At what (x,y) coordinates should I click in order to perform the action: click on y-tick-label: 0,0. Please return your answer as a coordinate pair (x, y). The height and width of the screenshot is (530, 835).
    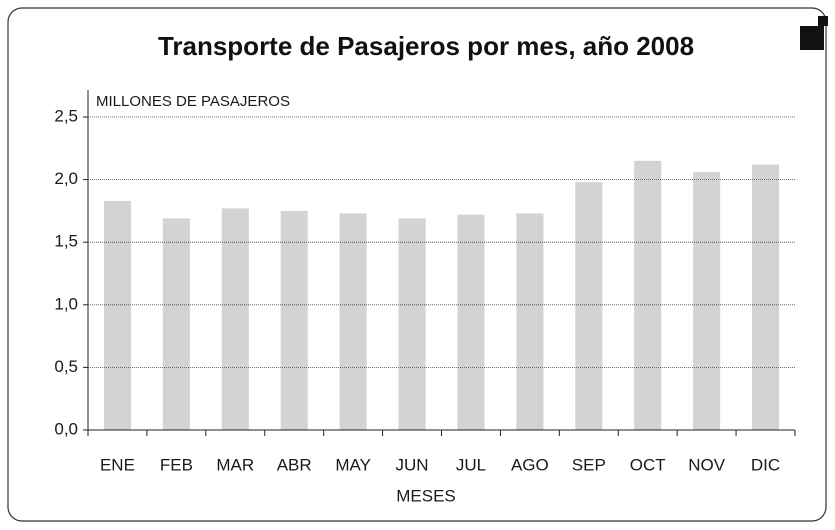
    Looking at the image, I should click on (66, 428).